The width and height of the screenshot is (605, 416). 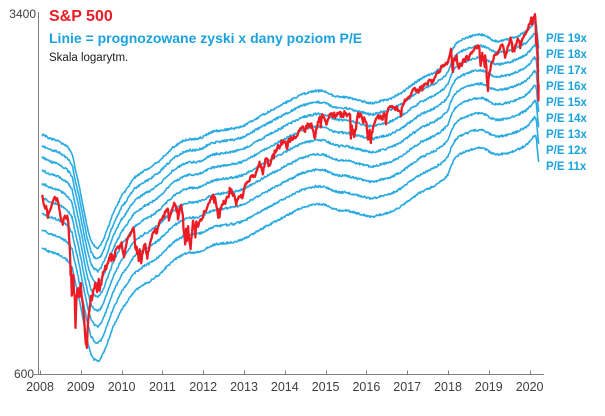 I want to click on chart-title: S&P 500, so click(x=81, y=16).